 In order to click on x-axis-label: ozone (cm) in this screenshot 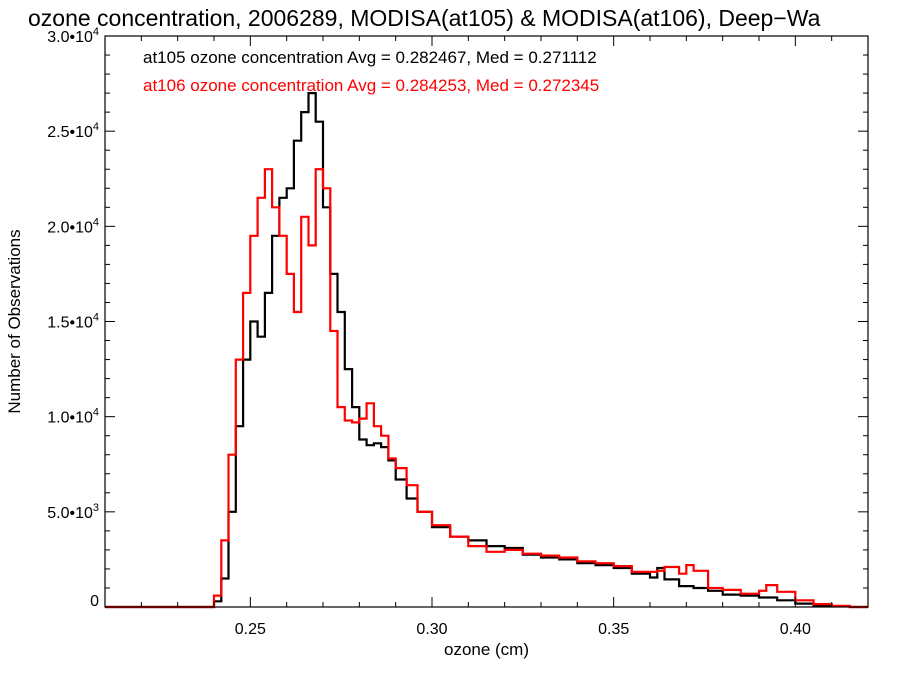, I will do `click(486, 649)`.